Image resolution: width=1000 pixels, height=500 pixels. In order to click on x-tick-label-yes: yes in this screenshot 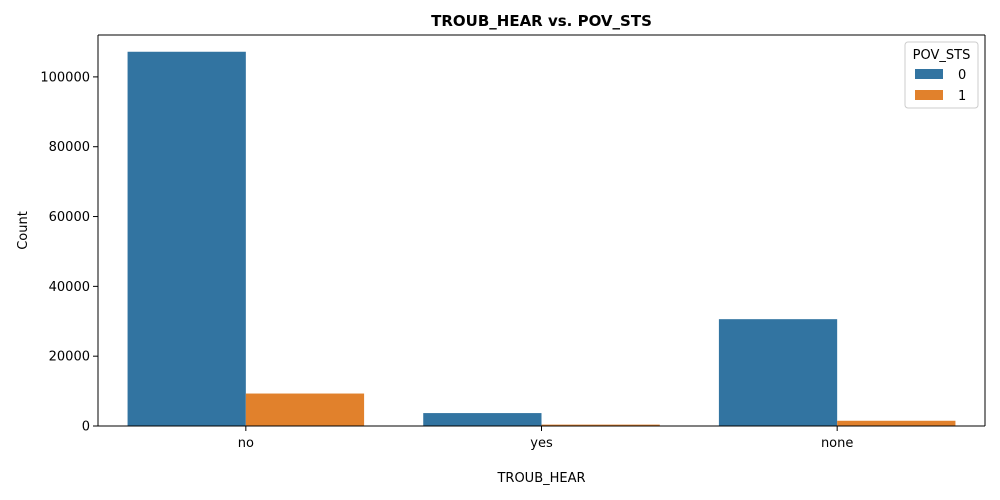, I will do `click(541, 443)`.